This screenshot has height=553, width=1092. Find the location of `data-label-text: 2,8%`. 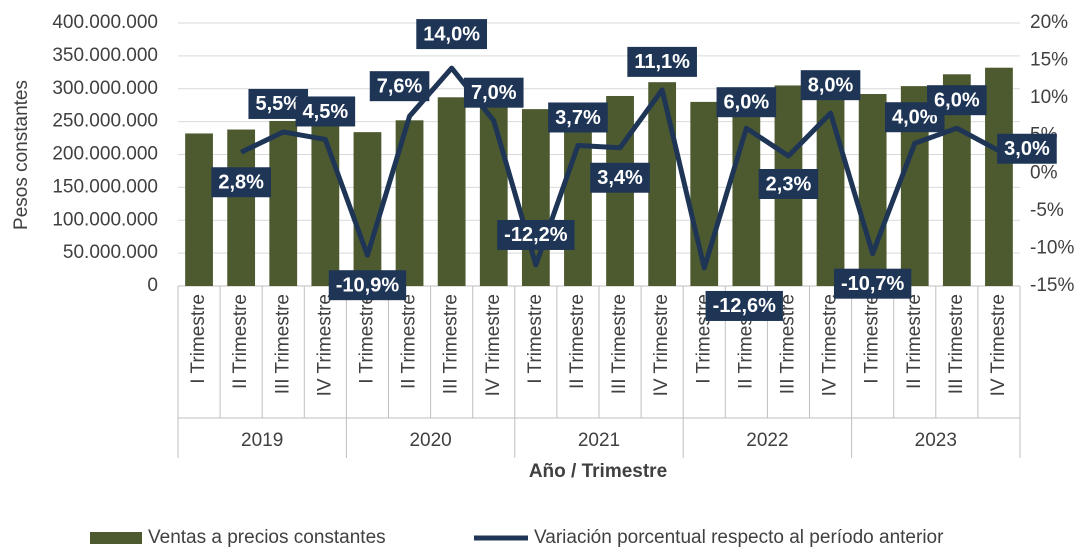

data-label-text: 2,8% is located at coordinates (241, 183).